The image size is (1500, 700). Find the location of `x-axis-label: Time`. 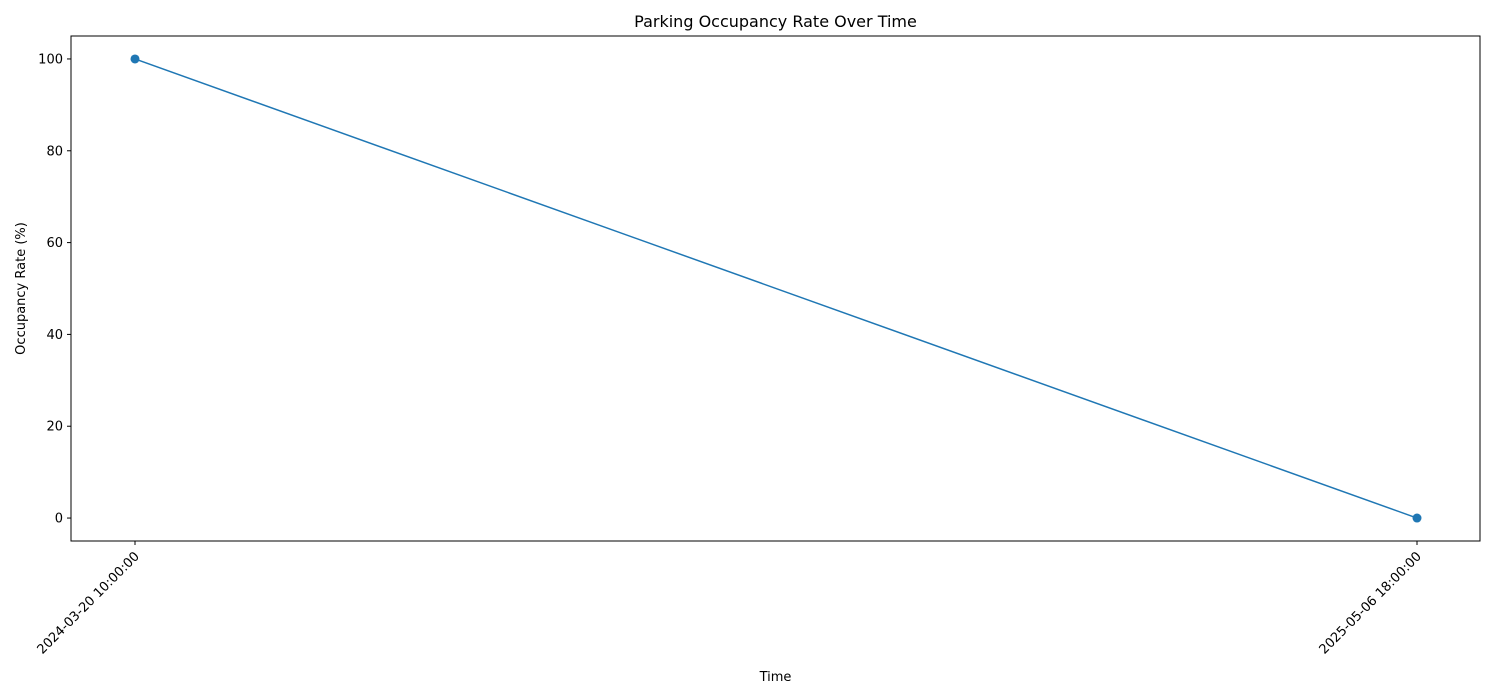

x-axis-label: Time is located at coordinates (775, 677).